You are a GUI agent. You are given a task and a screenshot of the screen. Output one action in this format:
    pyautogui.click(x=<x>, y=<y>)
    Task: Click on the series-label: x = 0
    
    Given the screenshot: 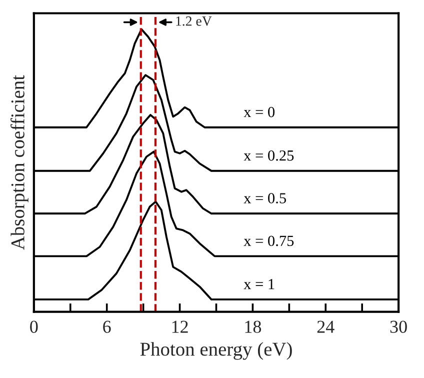 What is the action you would take?
    pyautogui.click(x=259, y=112)
    